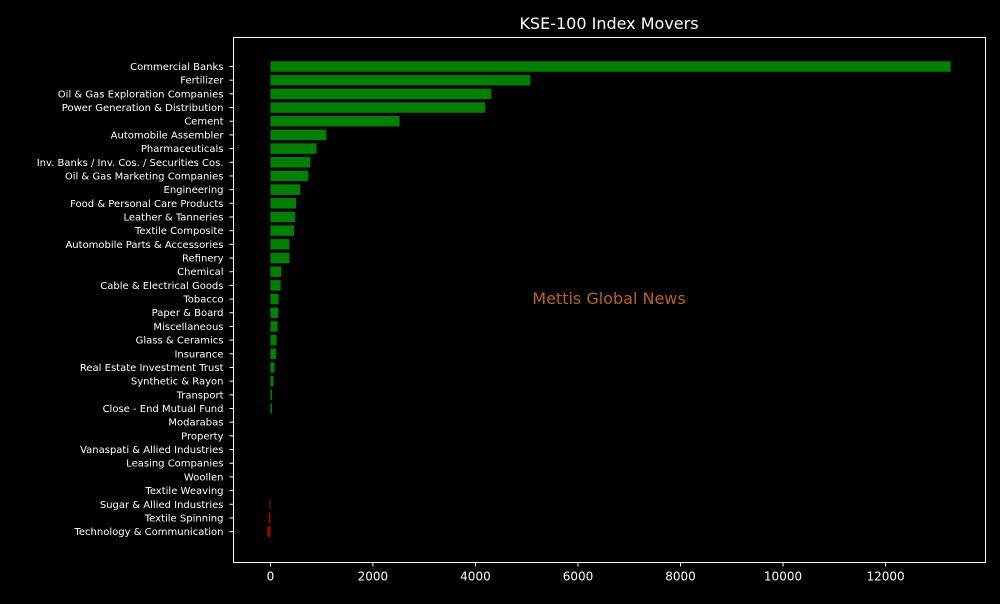  I want to click on x-axis-ticks: 0 2000 4000 6000 8000 10000 12000, so click(586, 573).